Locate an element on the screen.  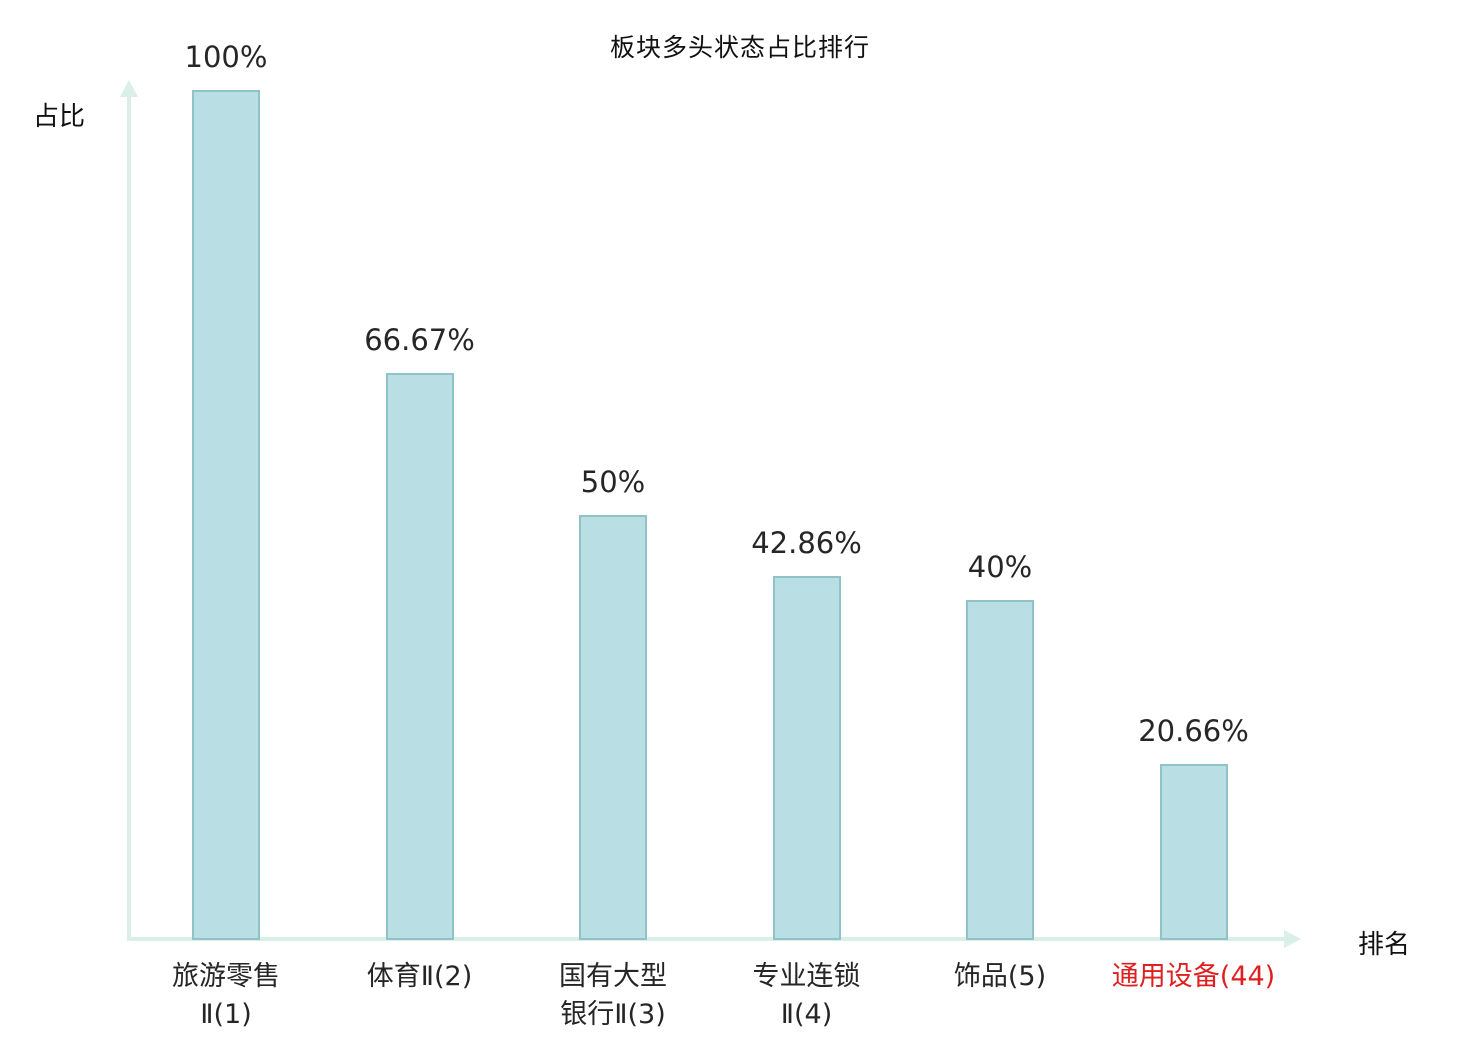
x-axis-arrow-icon is located at coordinates (1292, 939).